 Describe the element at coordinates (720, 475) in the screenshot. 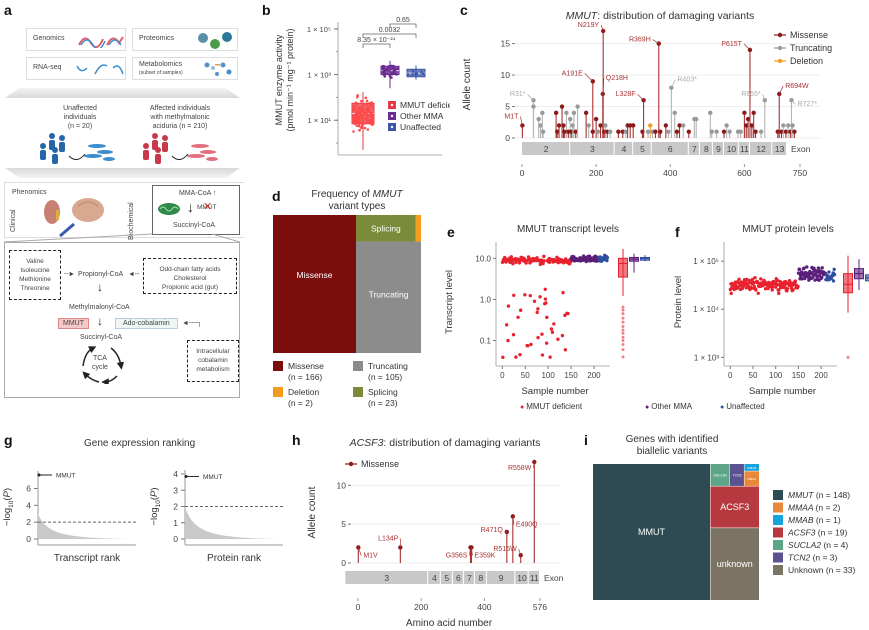

I see `treemap-label-sucla2: SUCLA2` at that location.